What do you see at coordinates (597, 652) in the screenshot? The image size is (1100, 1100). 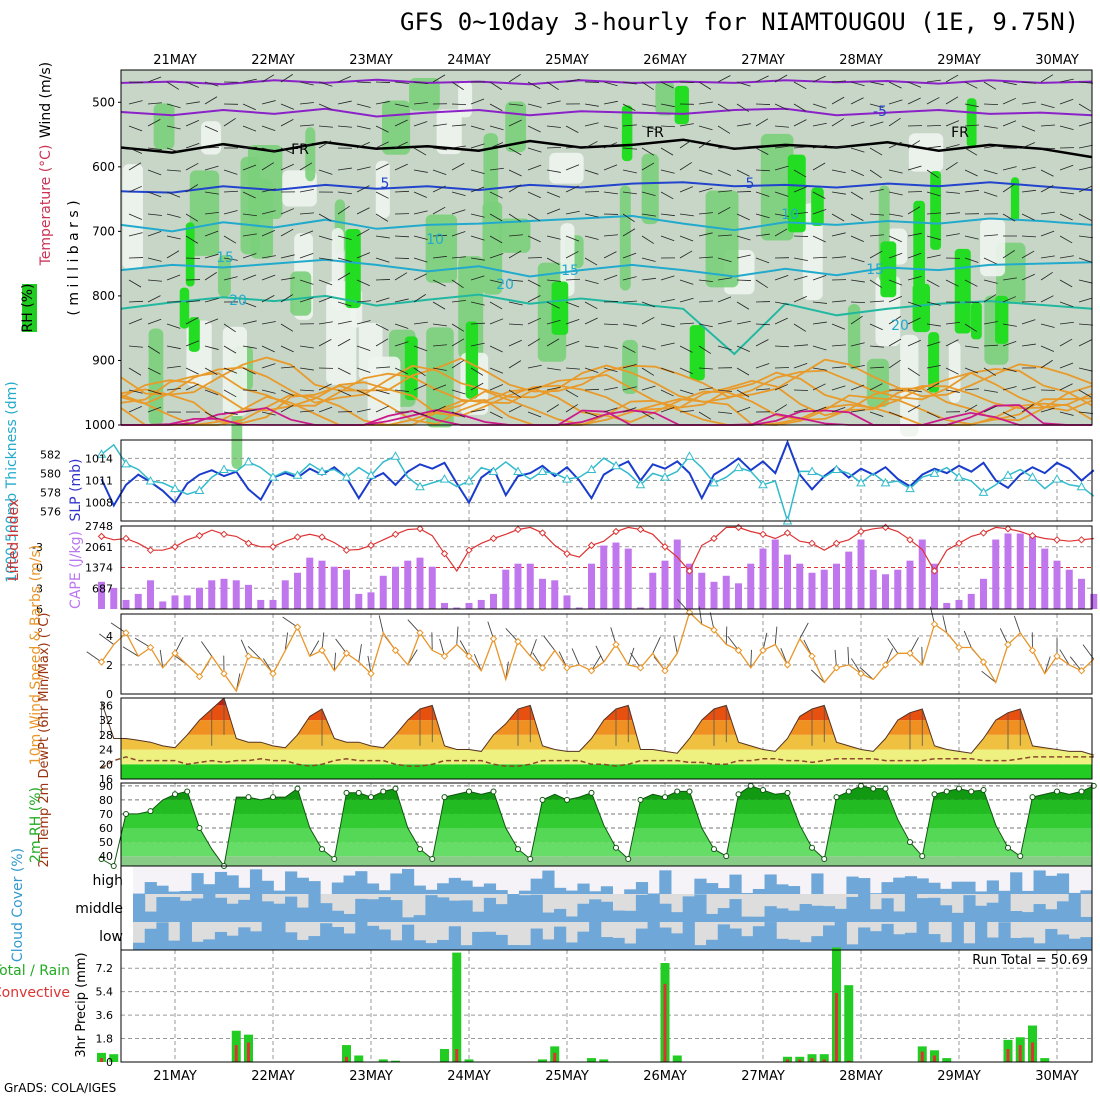 I see `wind-speed-line` at bounding box center [597, 652].